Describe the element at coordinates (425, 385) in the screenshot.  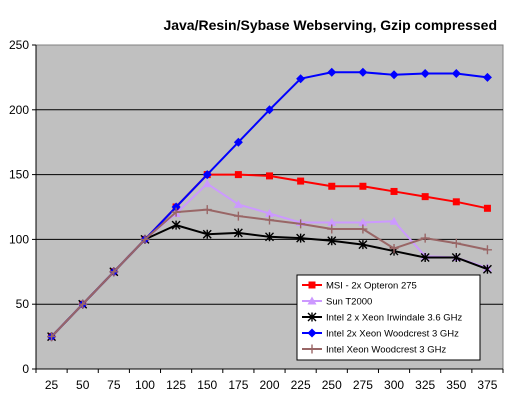
I see `x-tick-label: 325` at that location.